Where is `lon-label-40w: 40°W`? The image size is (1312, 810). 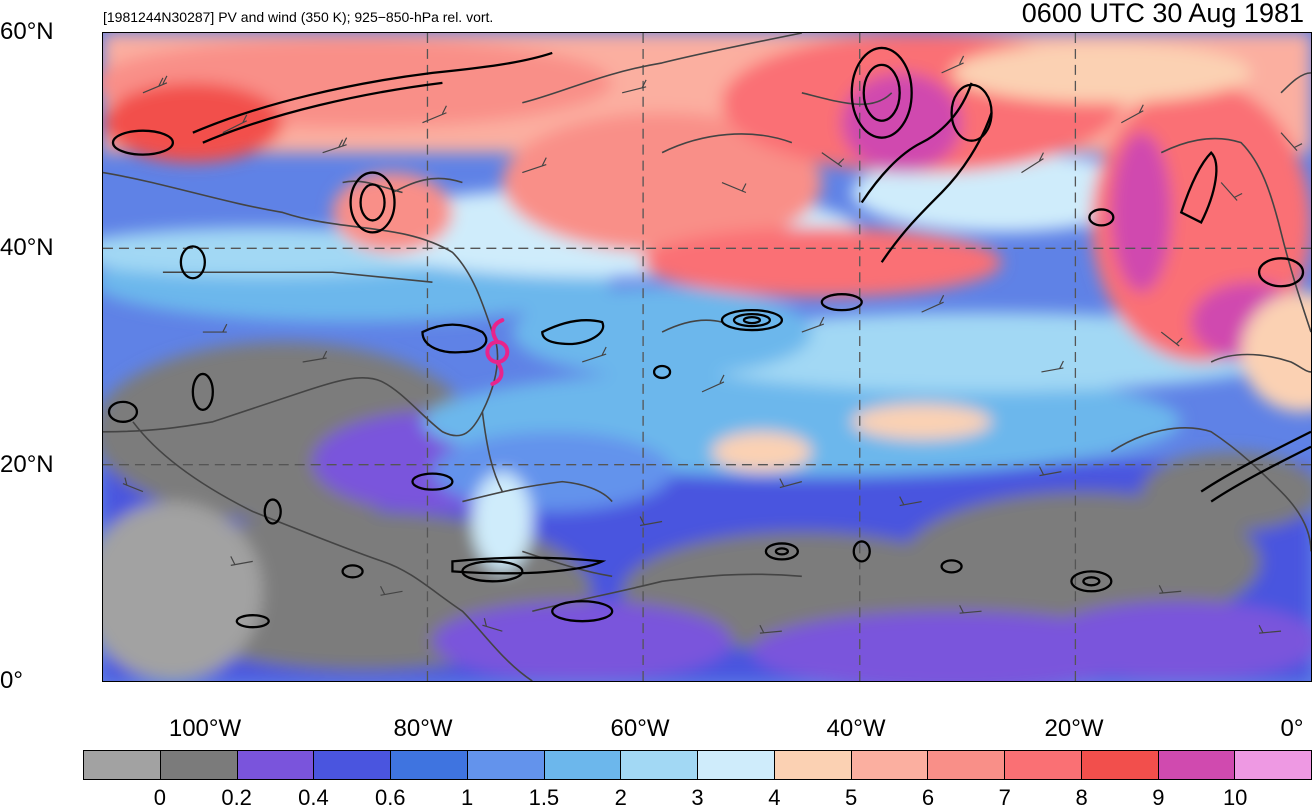
lon-label-40w: 40°W is located at coordinates (856, 728).